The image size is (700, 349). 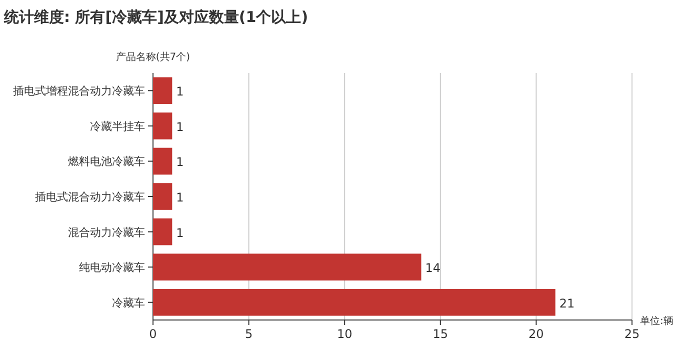 What do you see at coordinates (567, 303) in the screenshot?
I see `data-label: 21` at bounding box center [567, 303].